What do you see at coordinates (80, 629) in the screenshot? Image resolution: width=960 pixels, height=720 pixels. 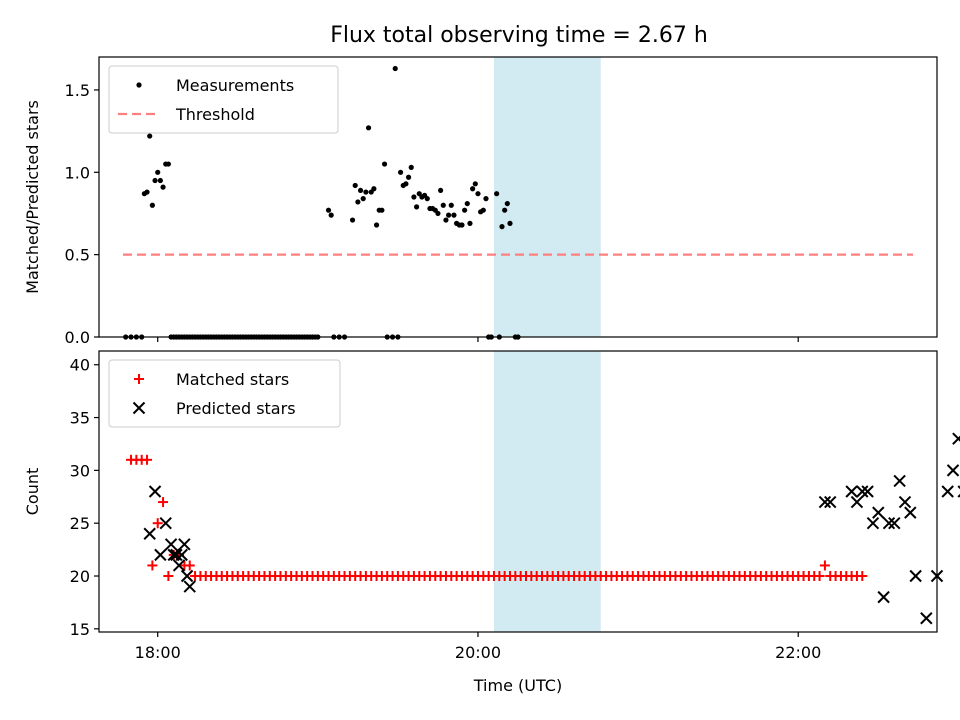 I see `y-tick-label: 15` at bounding box center [80, 629].